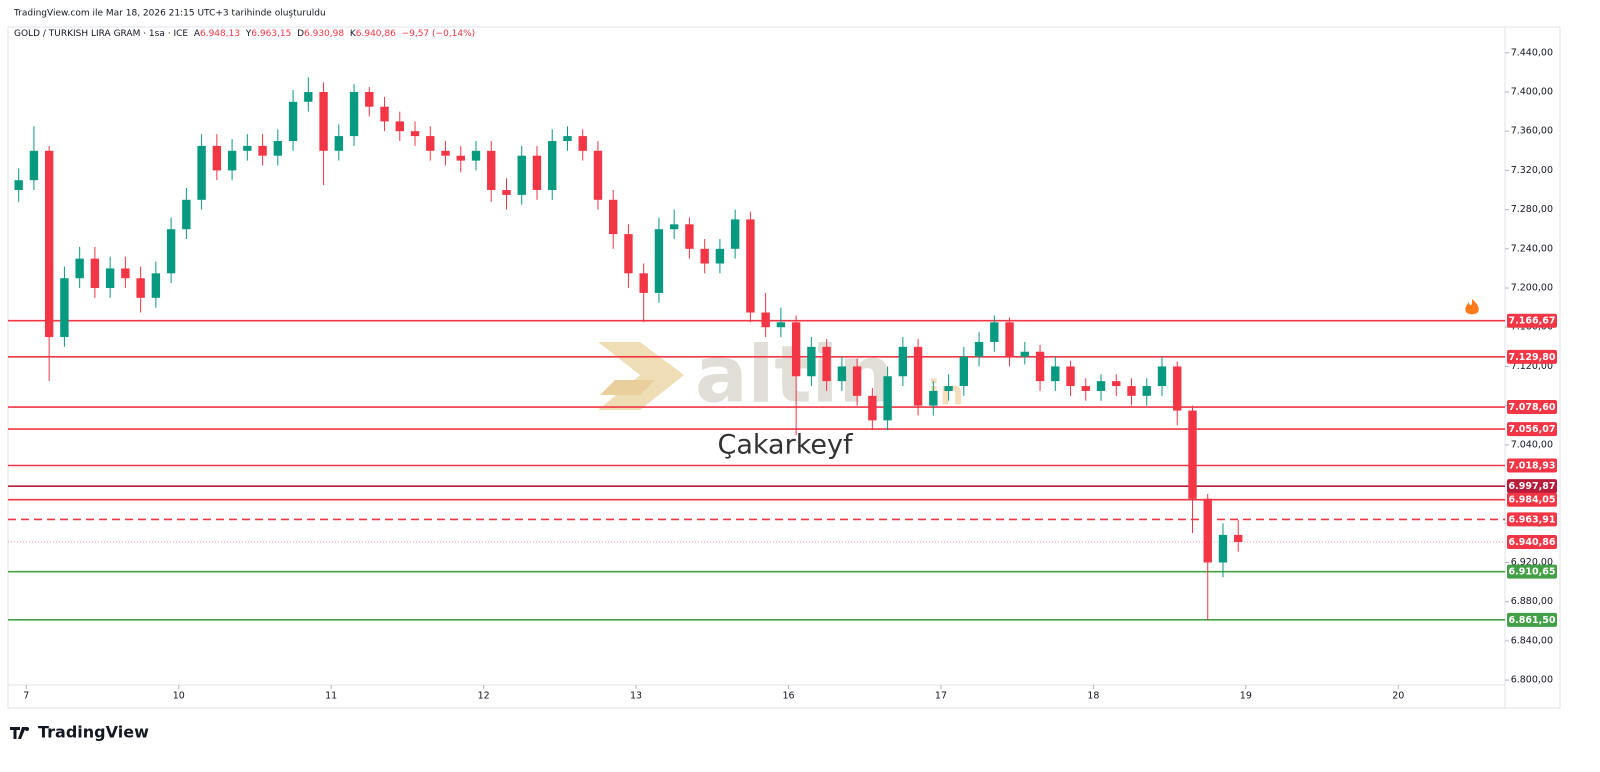 Image resolution: width=1600 pixels, height=772 pixels. I want to click on x-tick-label: 7, so click(26, 696).